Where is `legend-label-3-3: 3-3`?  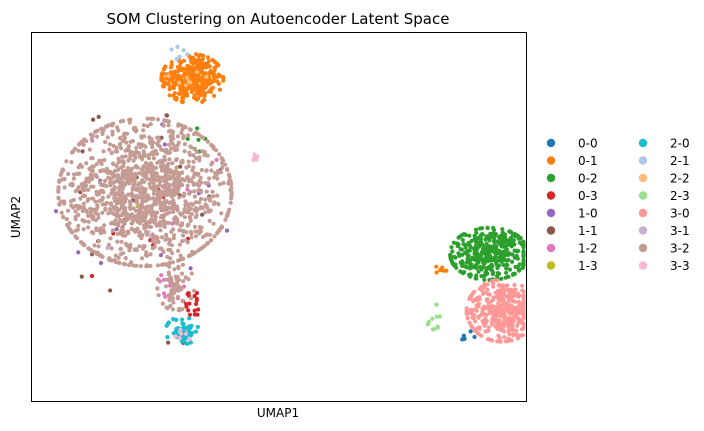 legend-label-3-3: 3-3 is located at coordinates (680, 266).